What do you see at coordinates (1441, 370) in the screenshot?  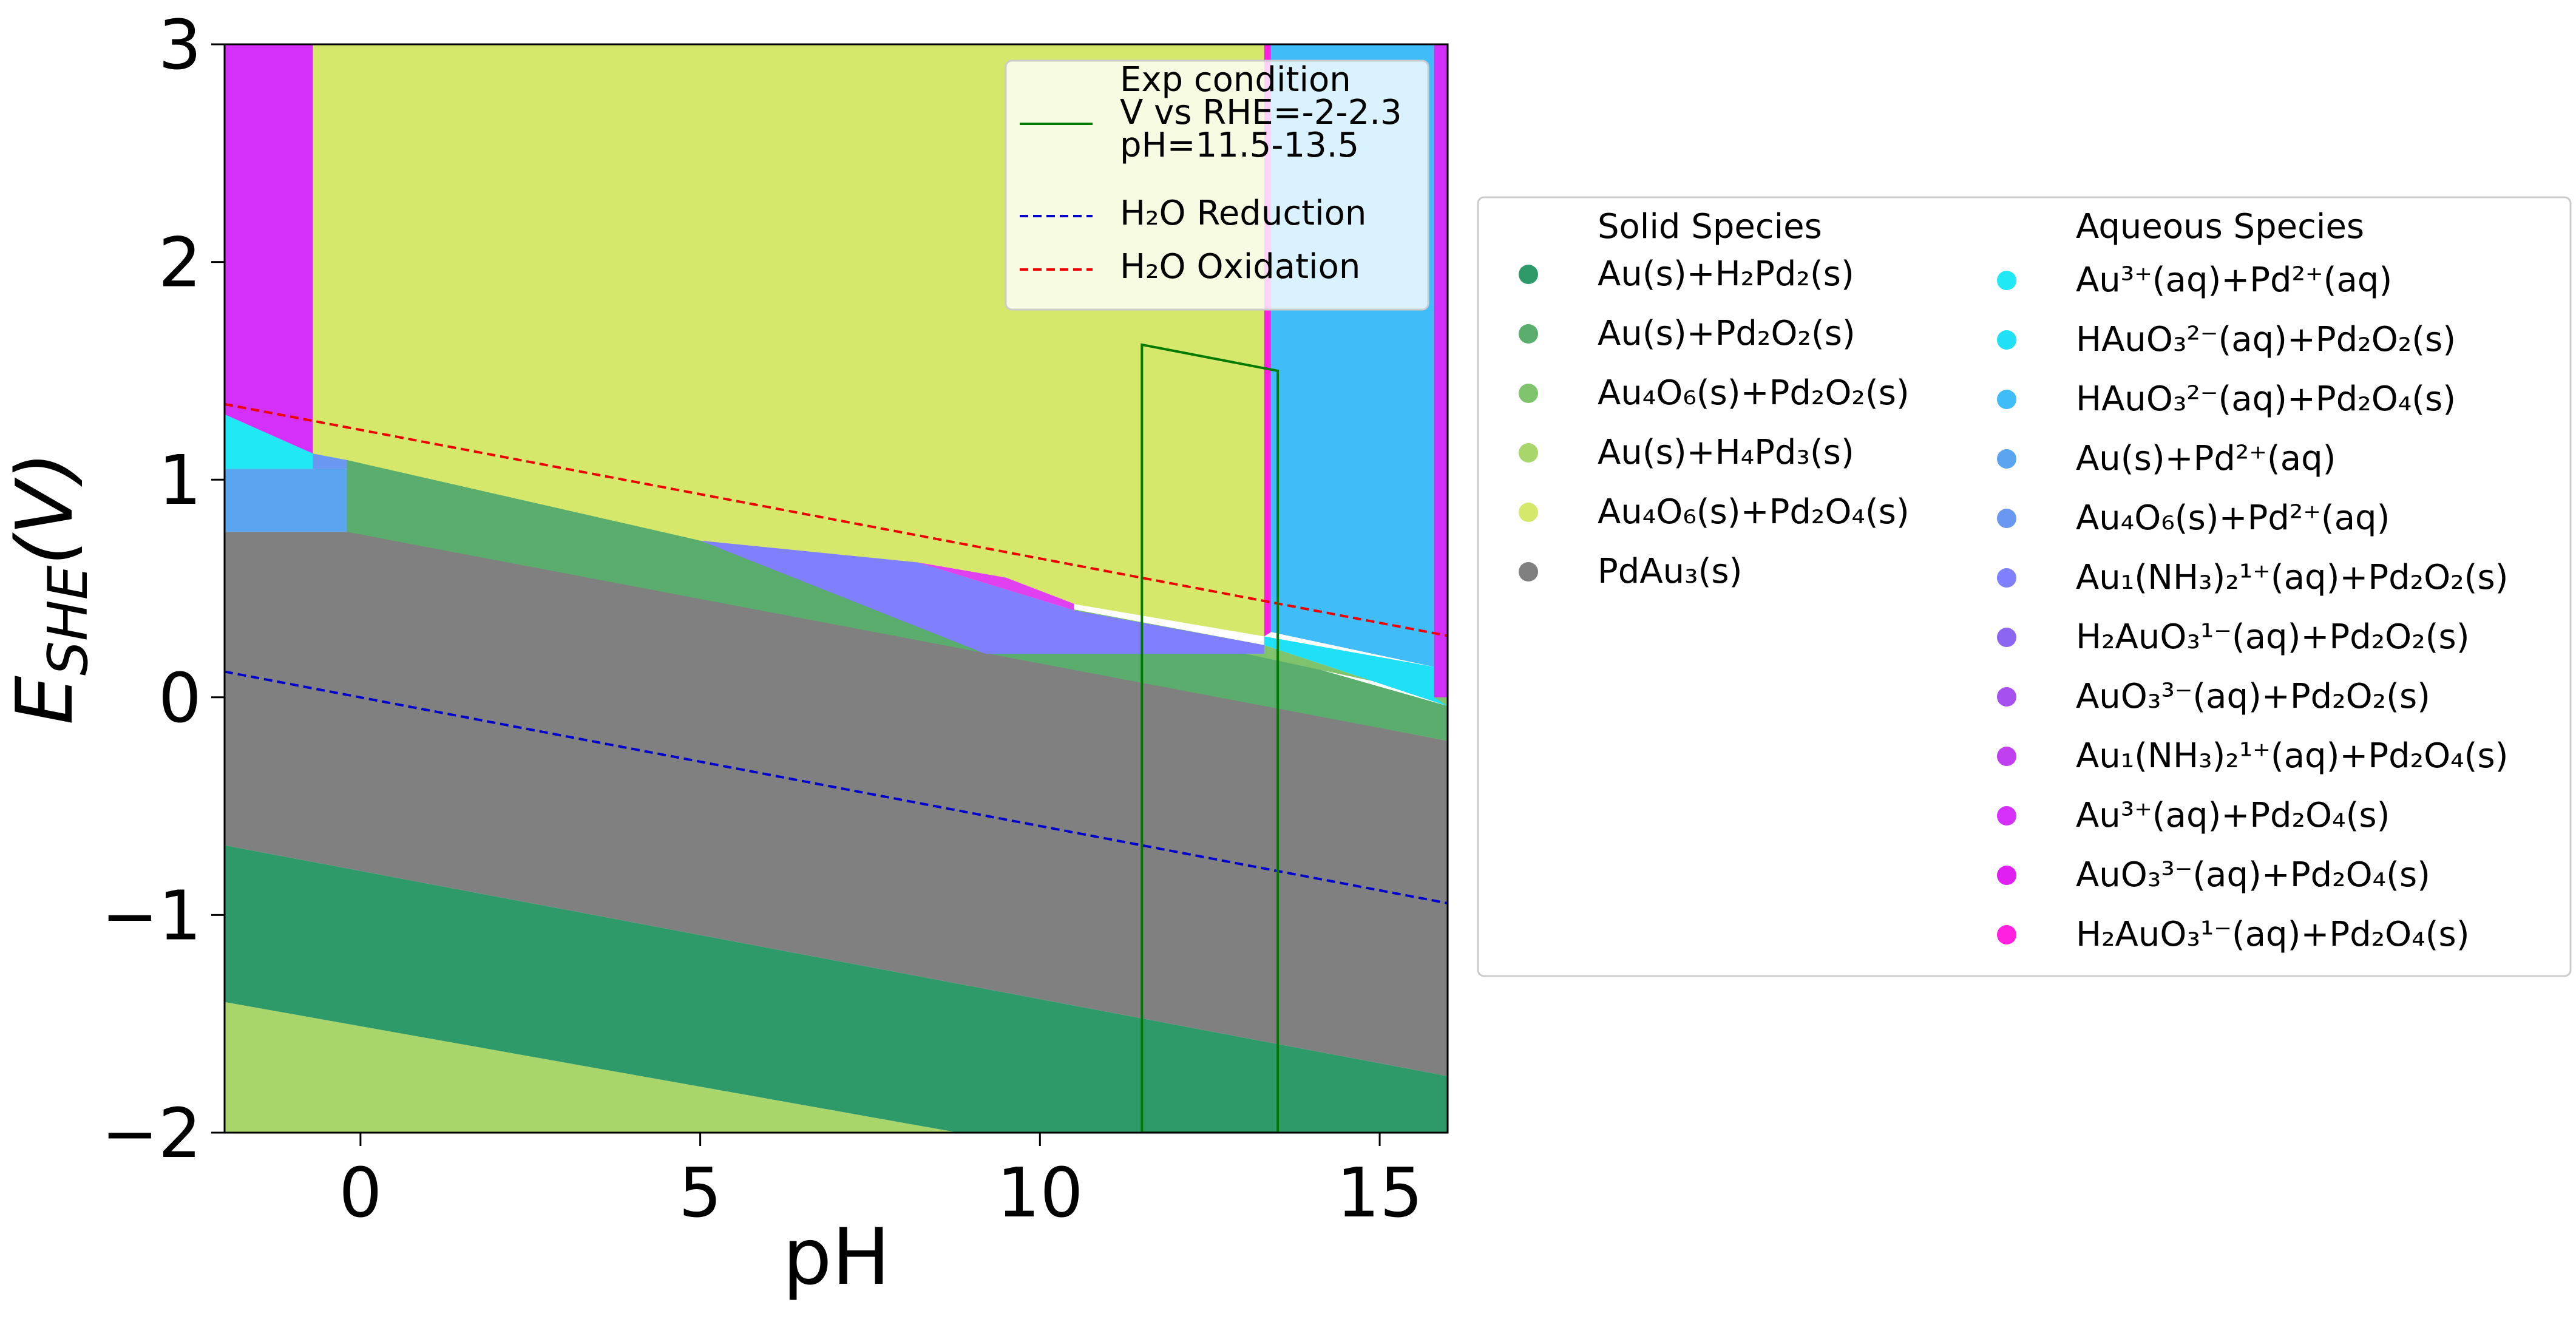 I see `region-au1-nh3-2-1-aq-pd2o4-s` at bounding box center [1441, 370].